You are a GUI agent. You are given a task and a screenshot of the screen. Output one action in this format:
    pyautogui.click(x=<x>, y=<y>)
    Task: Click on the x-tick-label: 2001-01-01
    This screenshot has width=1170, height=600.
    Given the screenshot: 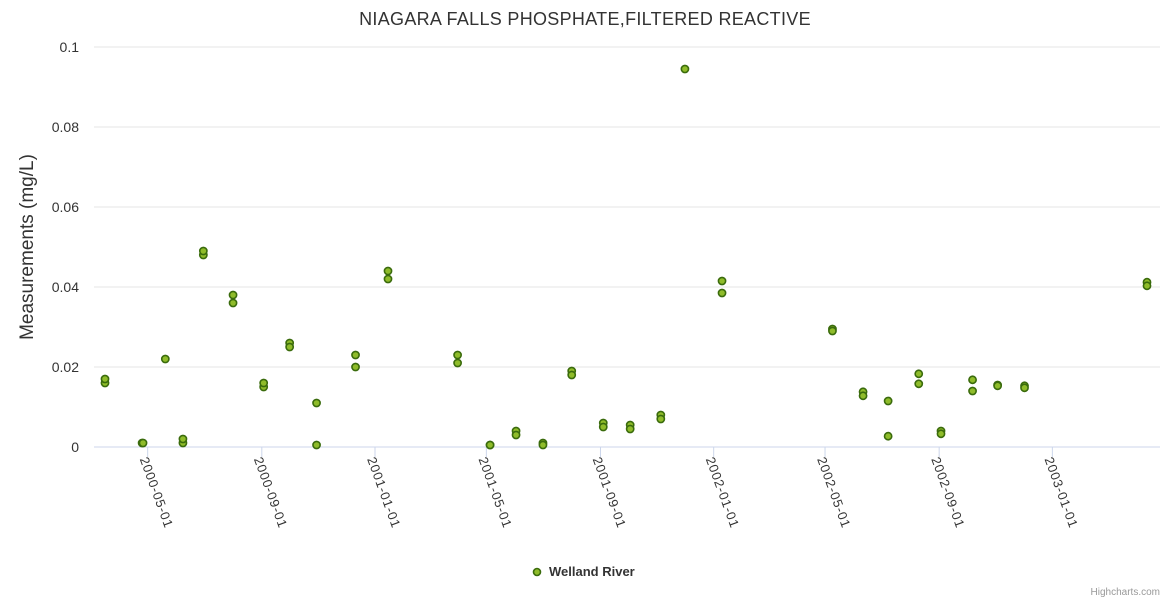 What is the action you would take?
    pyautogui.click(x=384, y=492)
    